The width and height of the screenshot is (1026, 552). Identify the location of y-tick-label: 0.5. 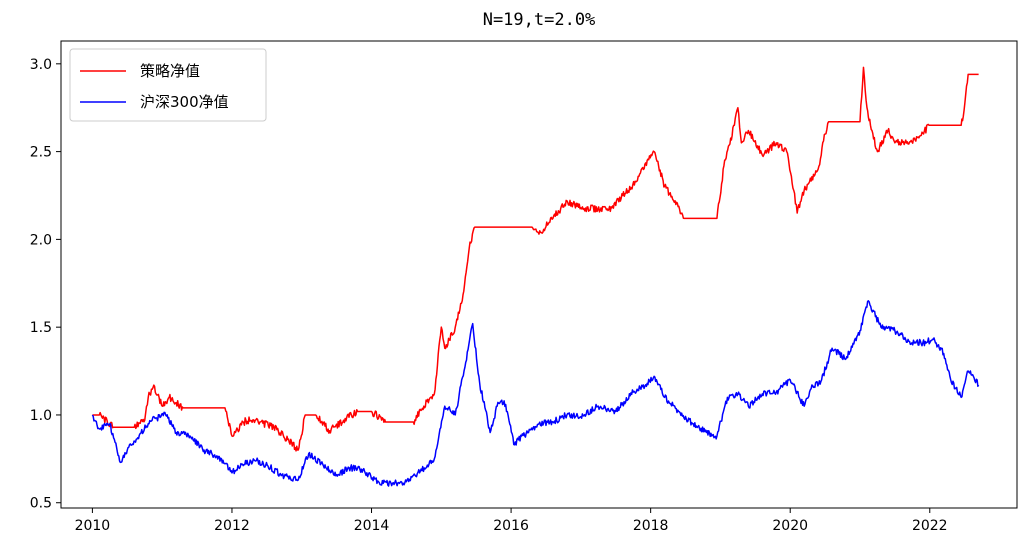
(41, 504).